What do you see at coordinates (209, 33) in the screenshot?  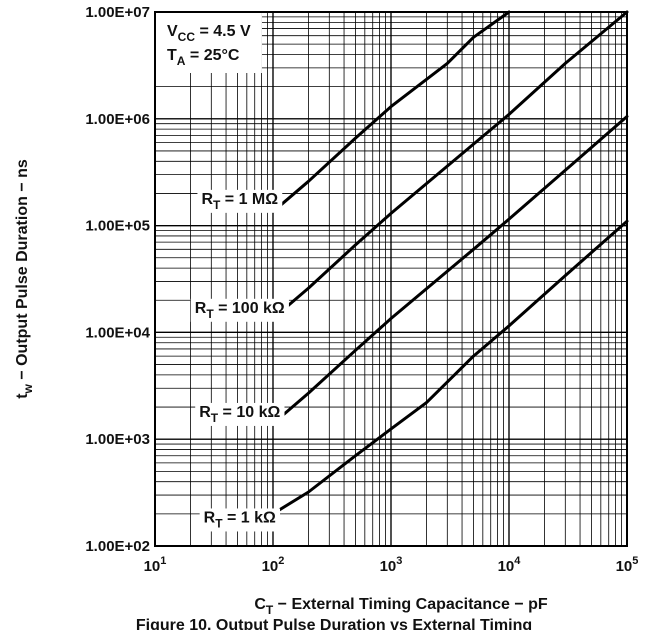 I see `condition-text: VCC = 4.5 V` at bounding box center [209, 33].